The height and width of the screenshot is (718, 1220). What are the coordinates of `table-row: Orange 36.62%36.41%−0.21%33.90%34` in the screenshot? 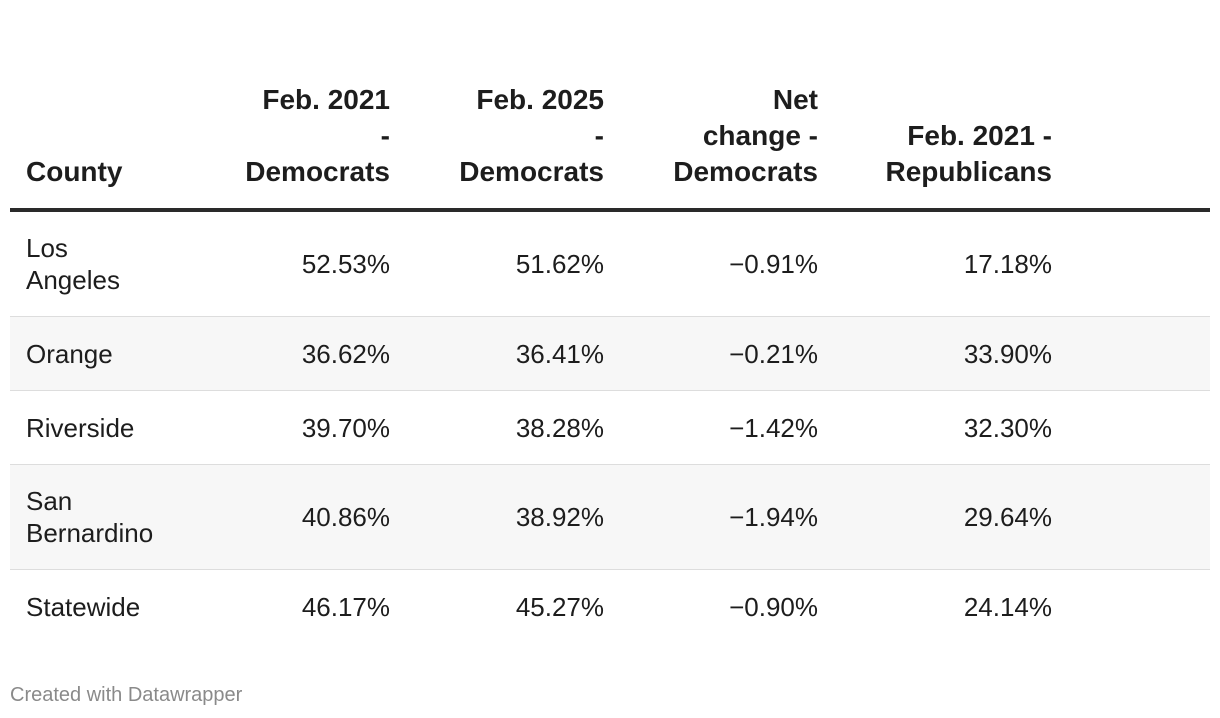 It's located at (610, 353).